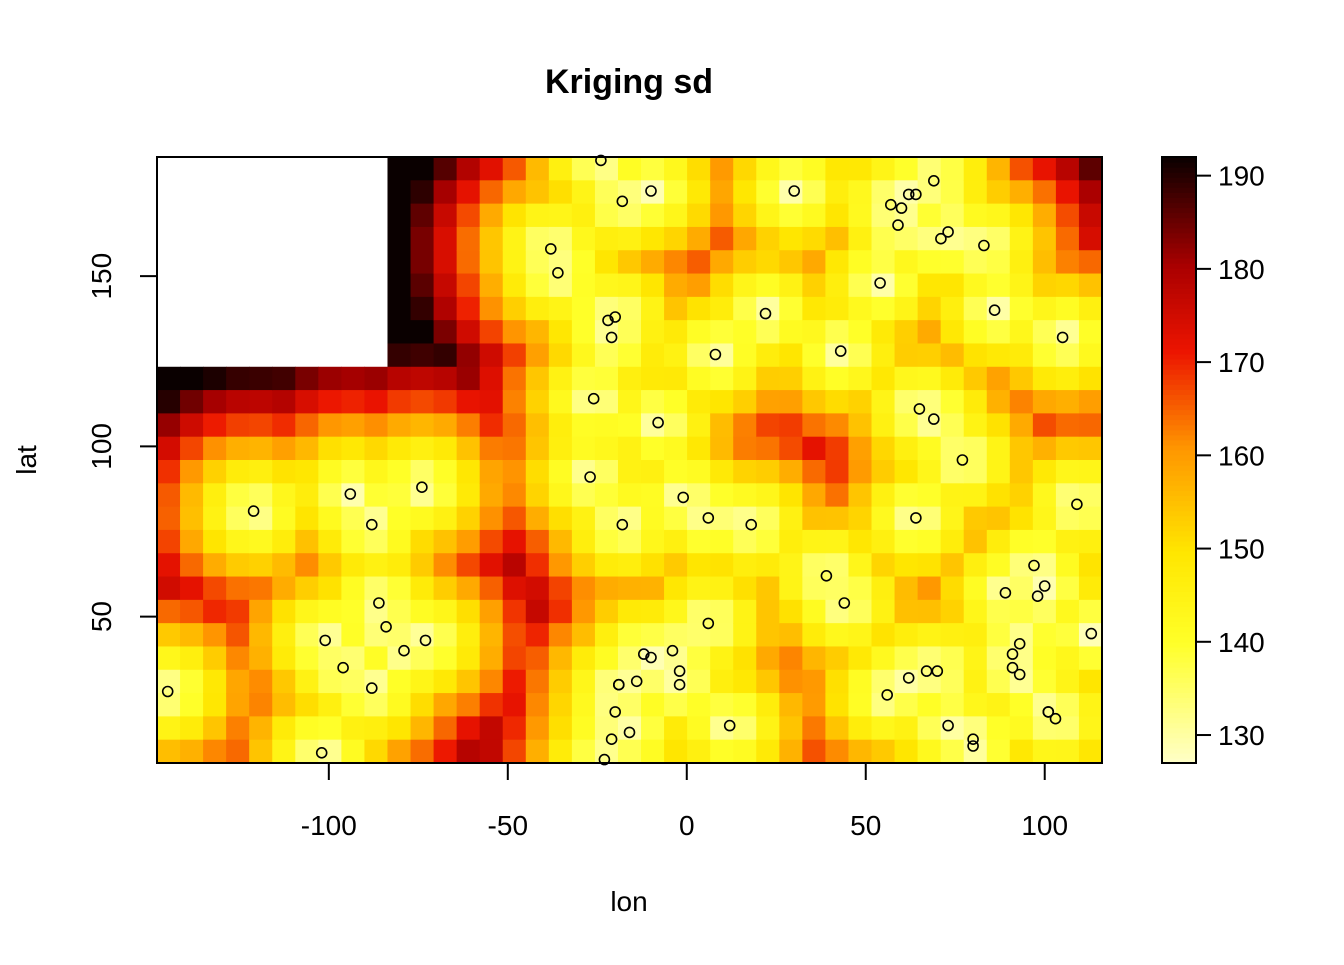  Describe the element at coordinates (122, 442) in the screenshot. I see `y-axis: 50 100 150` at that location.